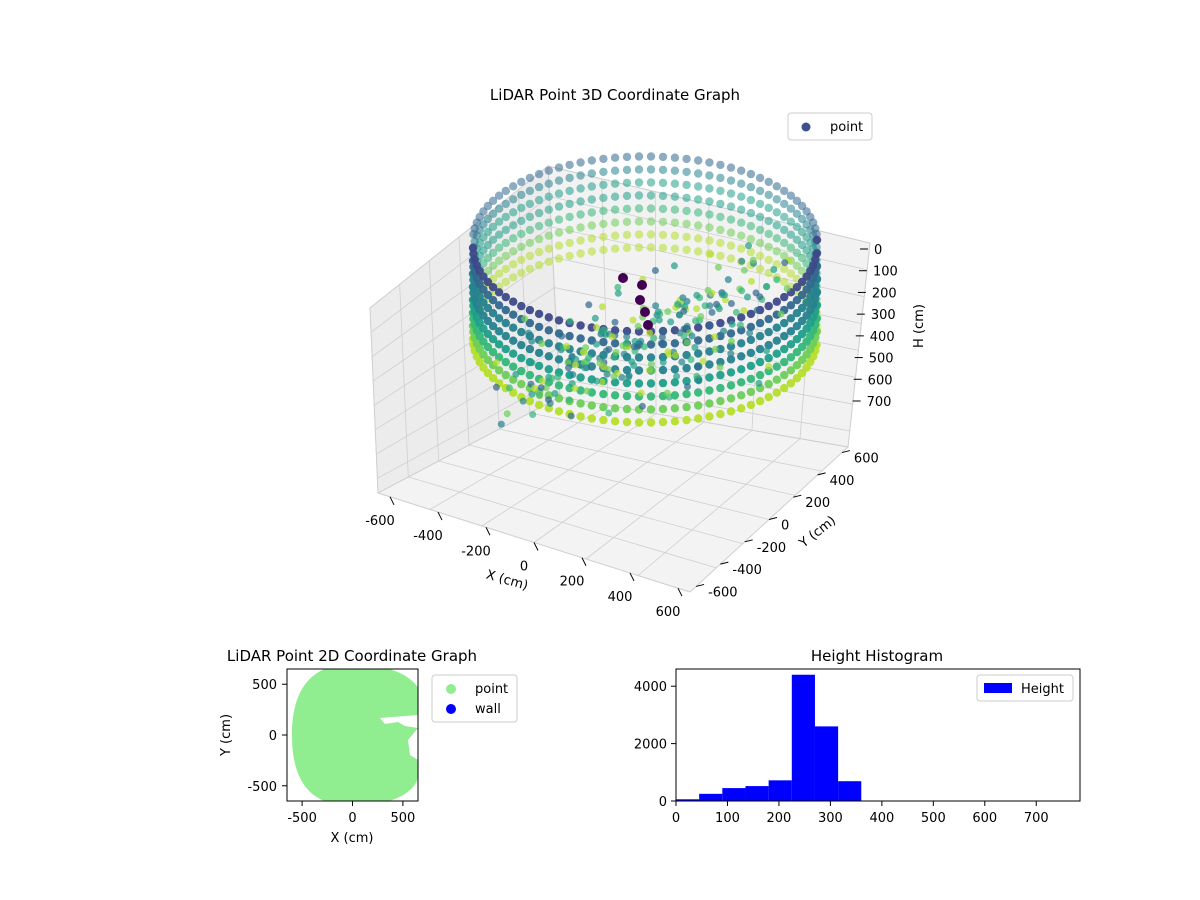 This screenshot has width=1200, height=900. I want to click on y-tick-label-2d: -500, so click(262, 787).